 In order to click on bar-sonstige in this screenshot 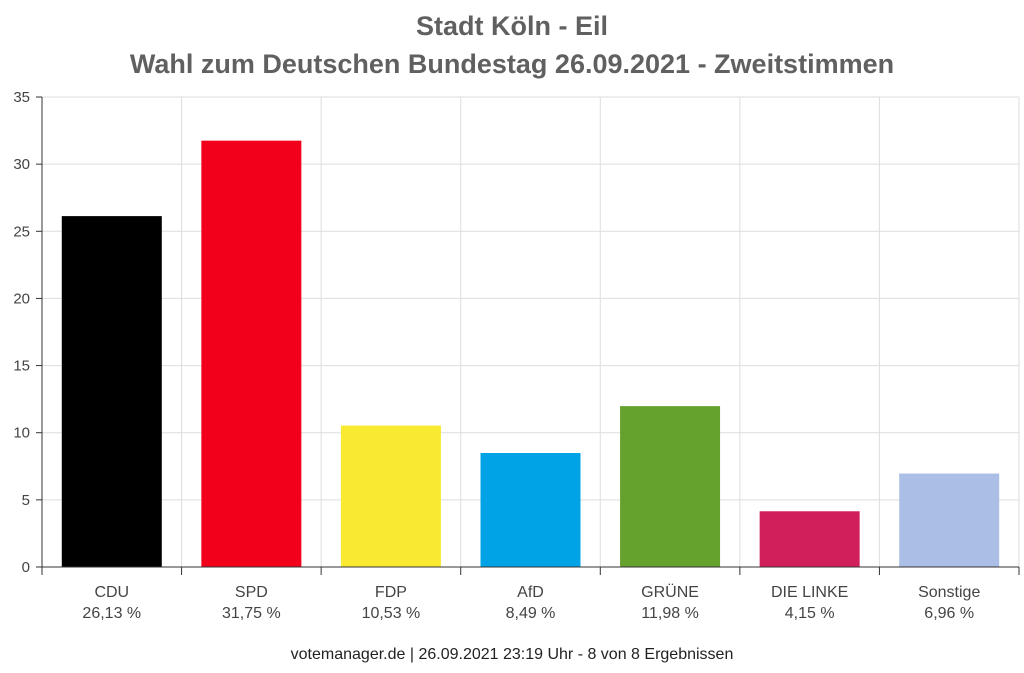, I will do `click(949, 520)`.